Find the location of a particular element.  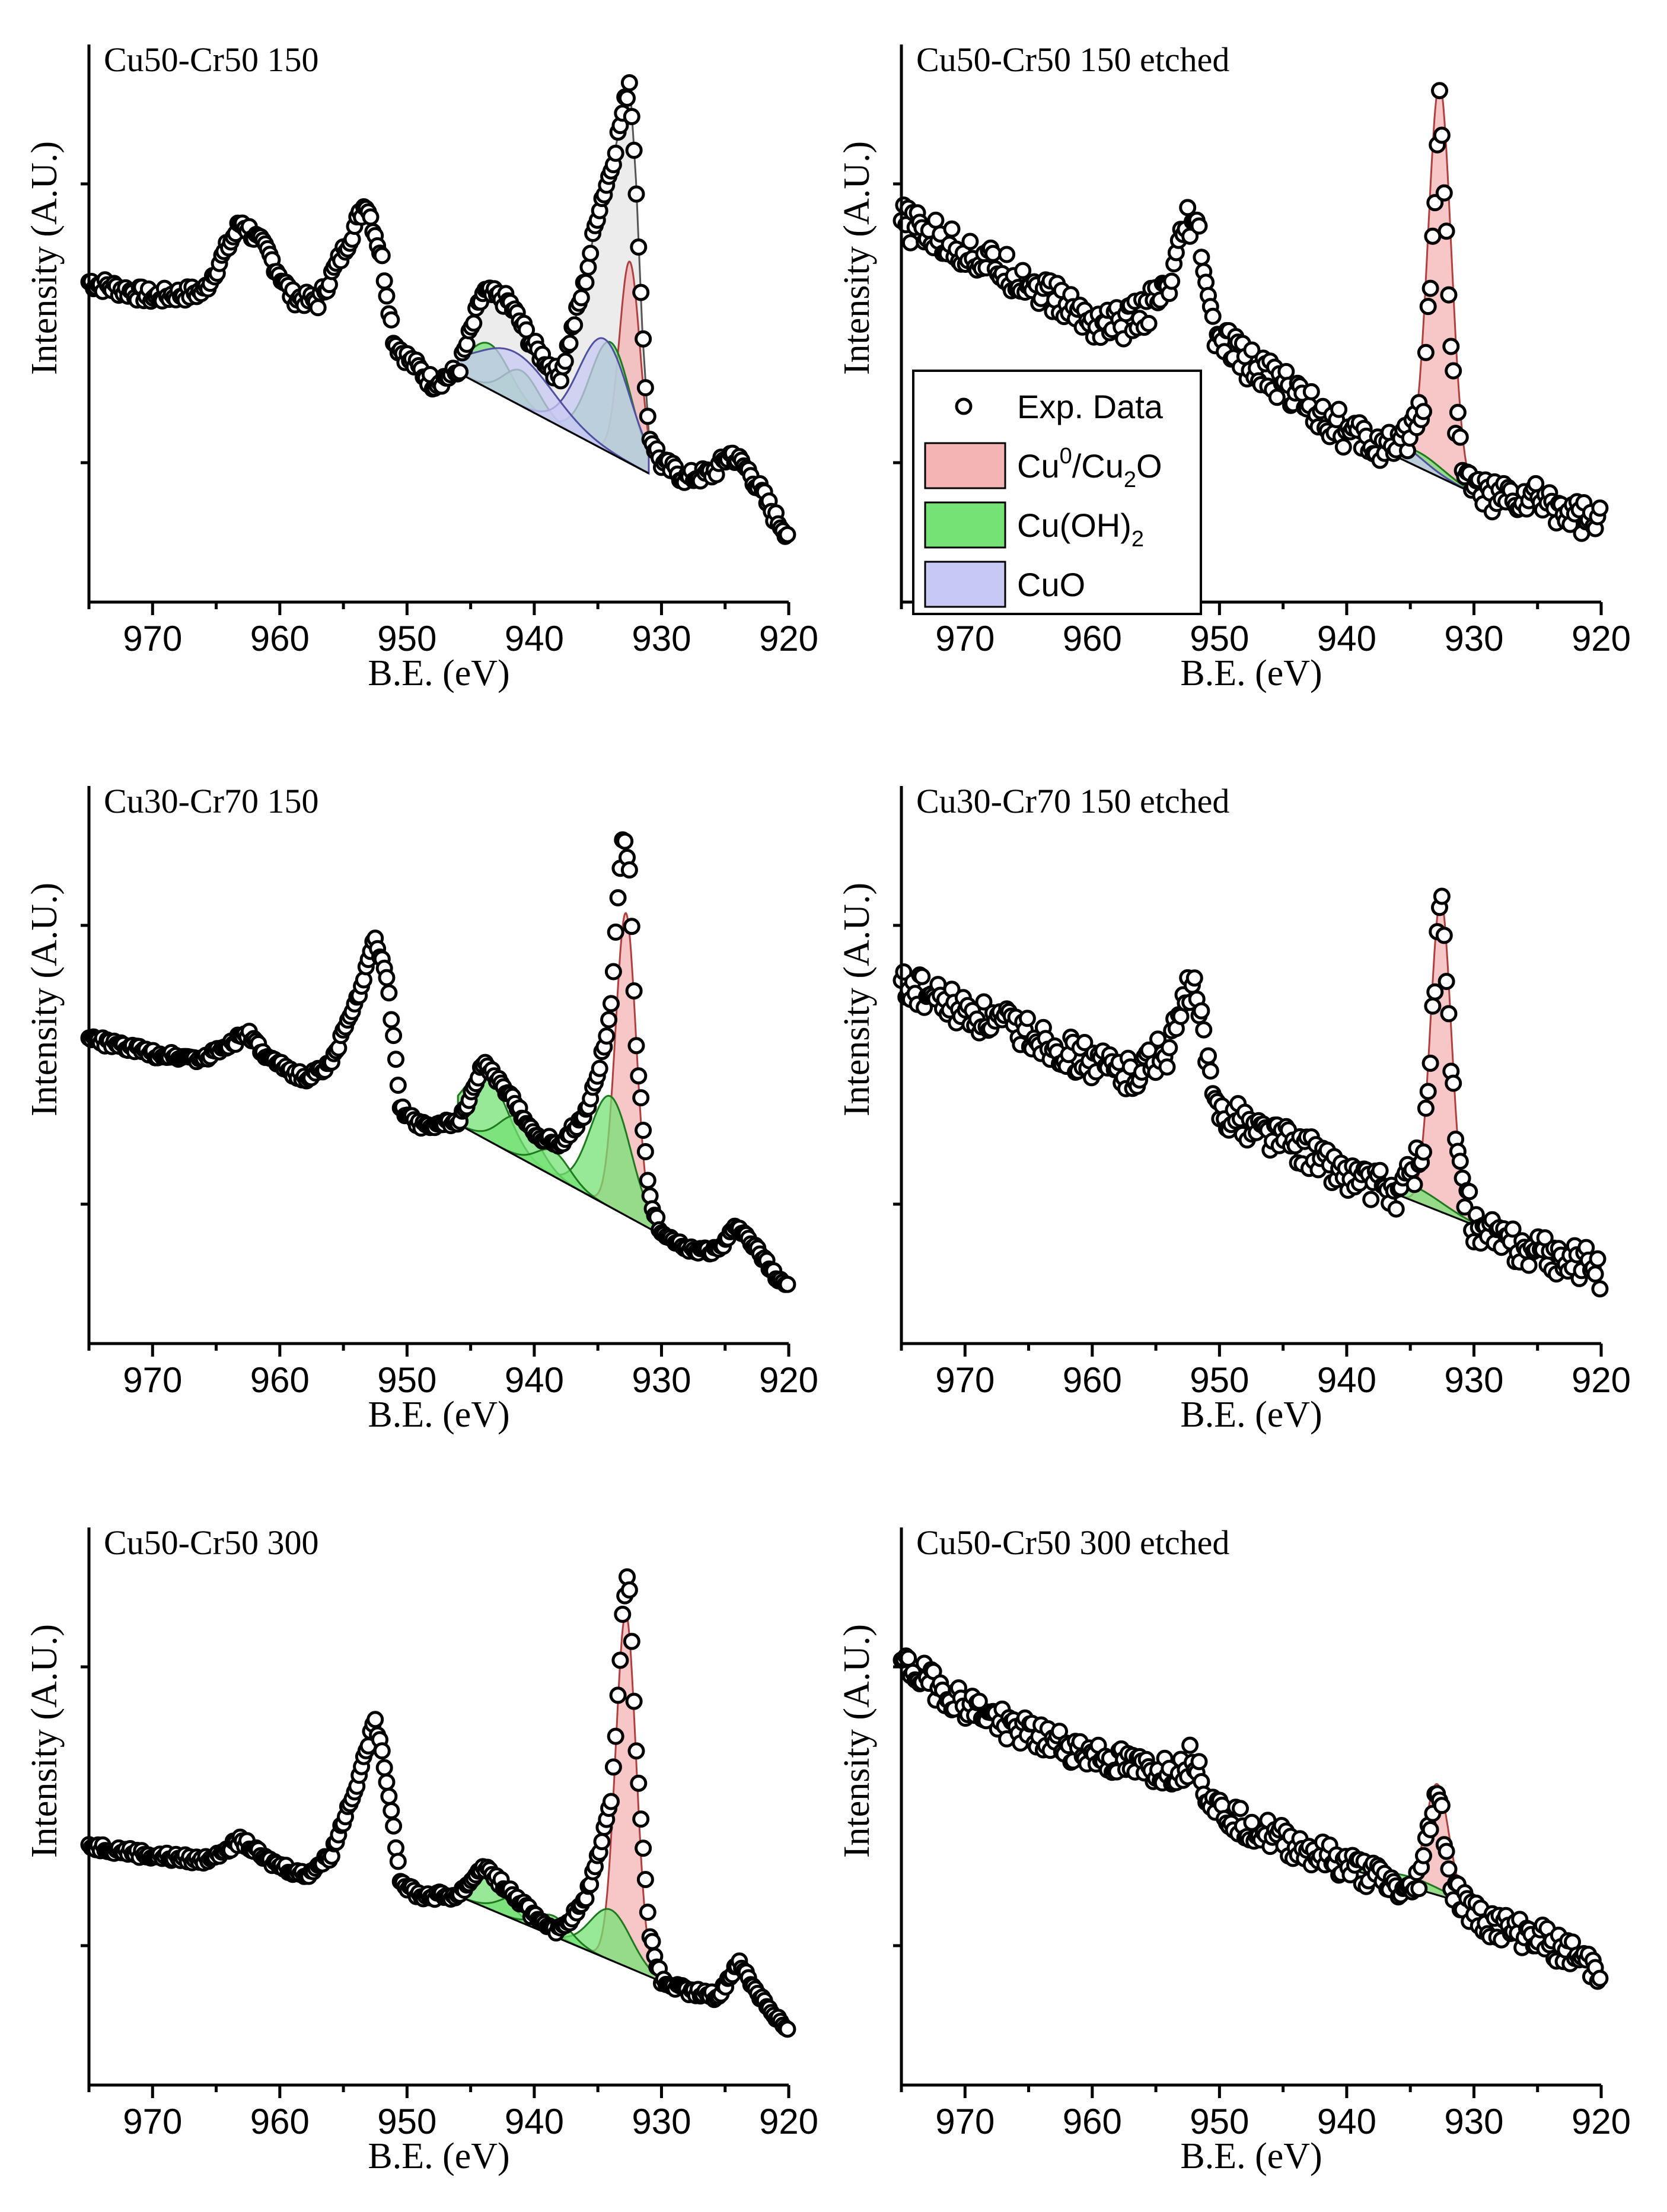

panel-title: Cu50-Cr50 300 is located at coordinates (211, 1542).